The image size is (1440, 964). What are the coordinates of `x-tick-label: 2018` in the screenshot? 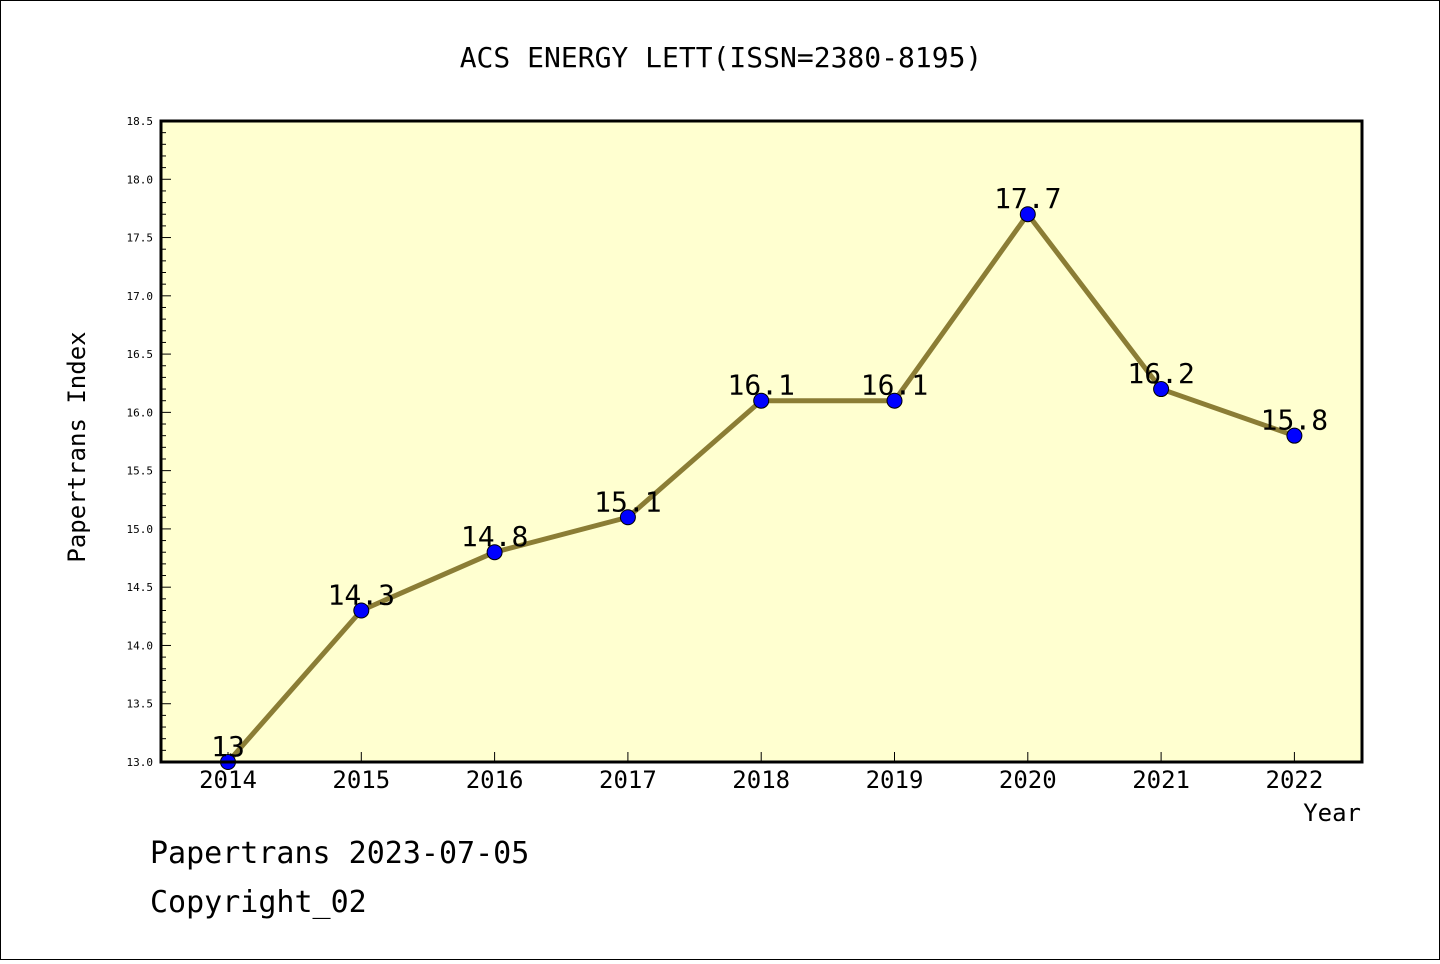 It's located at (761, 780).